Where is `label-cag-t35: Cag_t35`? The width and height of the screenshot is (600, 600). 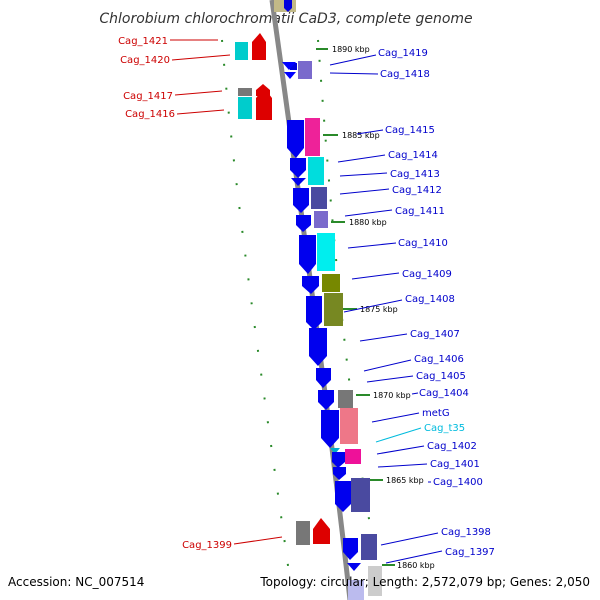
label-cag-t35: Cag_t35 is located at coordinates (444, 428).